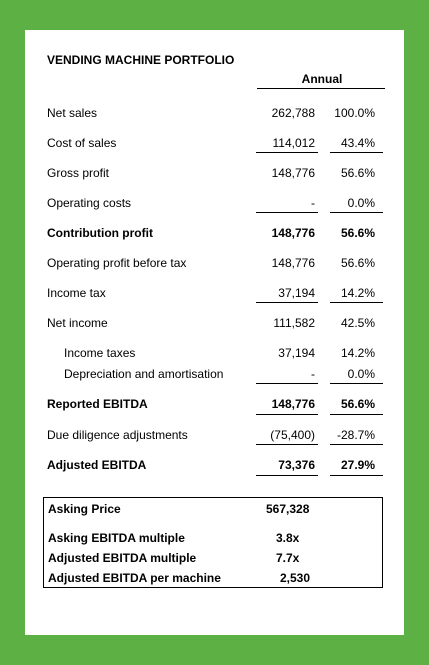 The image size is (429, 665). I want to click on row-percent: 42.5%, so click(357, 323).